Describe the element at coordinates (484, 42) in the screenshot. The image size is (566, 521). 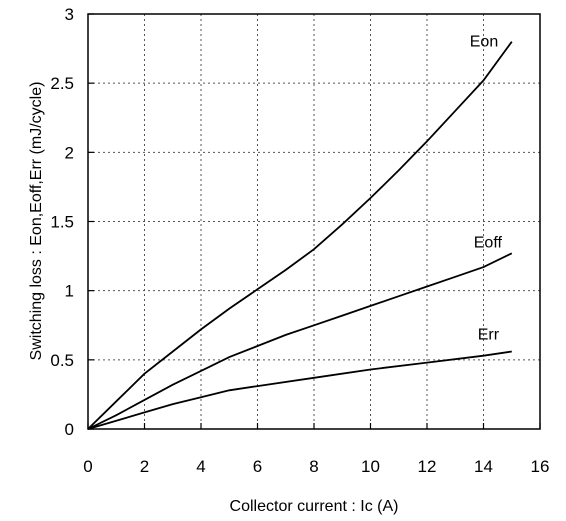
I see `series-label-eon: Eon` at that location.